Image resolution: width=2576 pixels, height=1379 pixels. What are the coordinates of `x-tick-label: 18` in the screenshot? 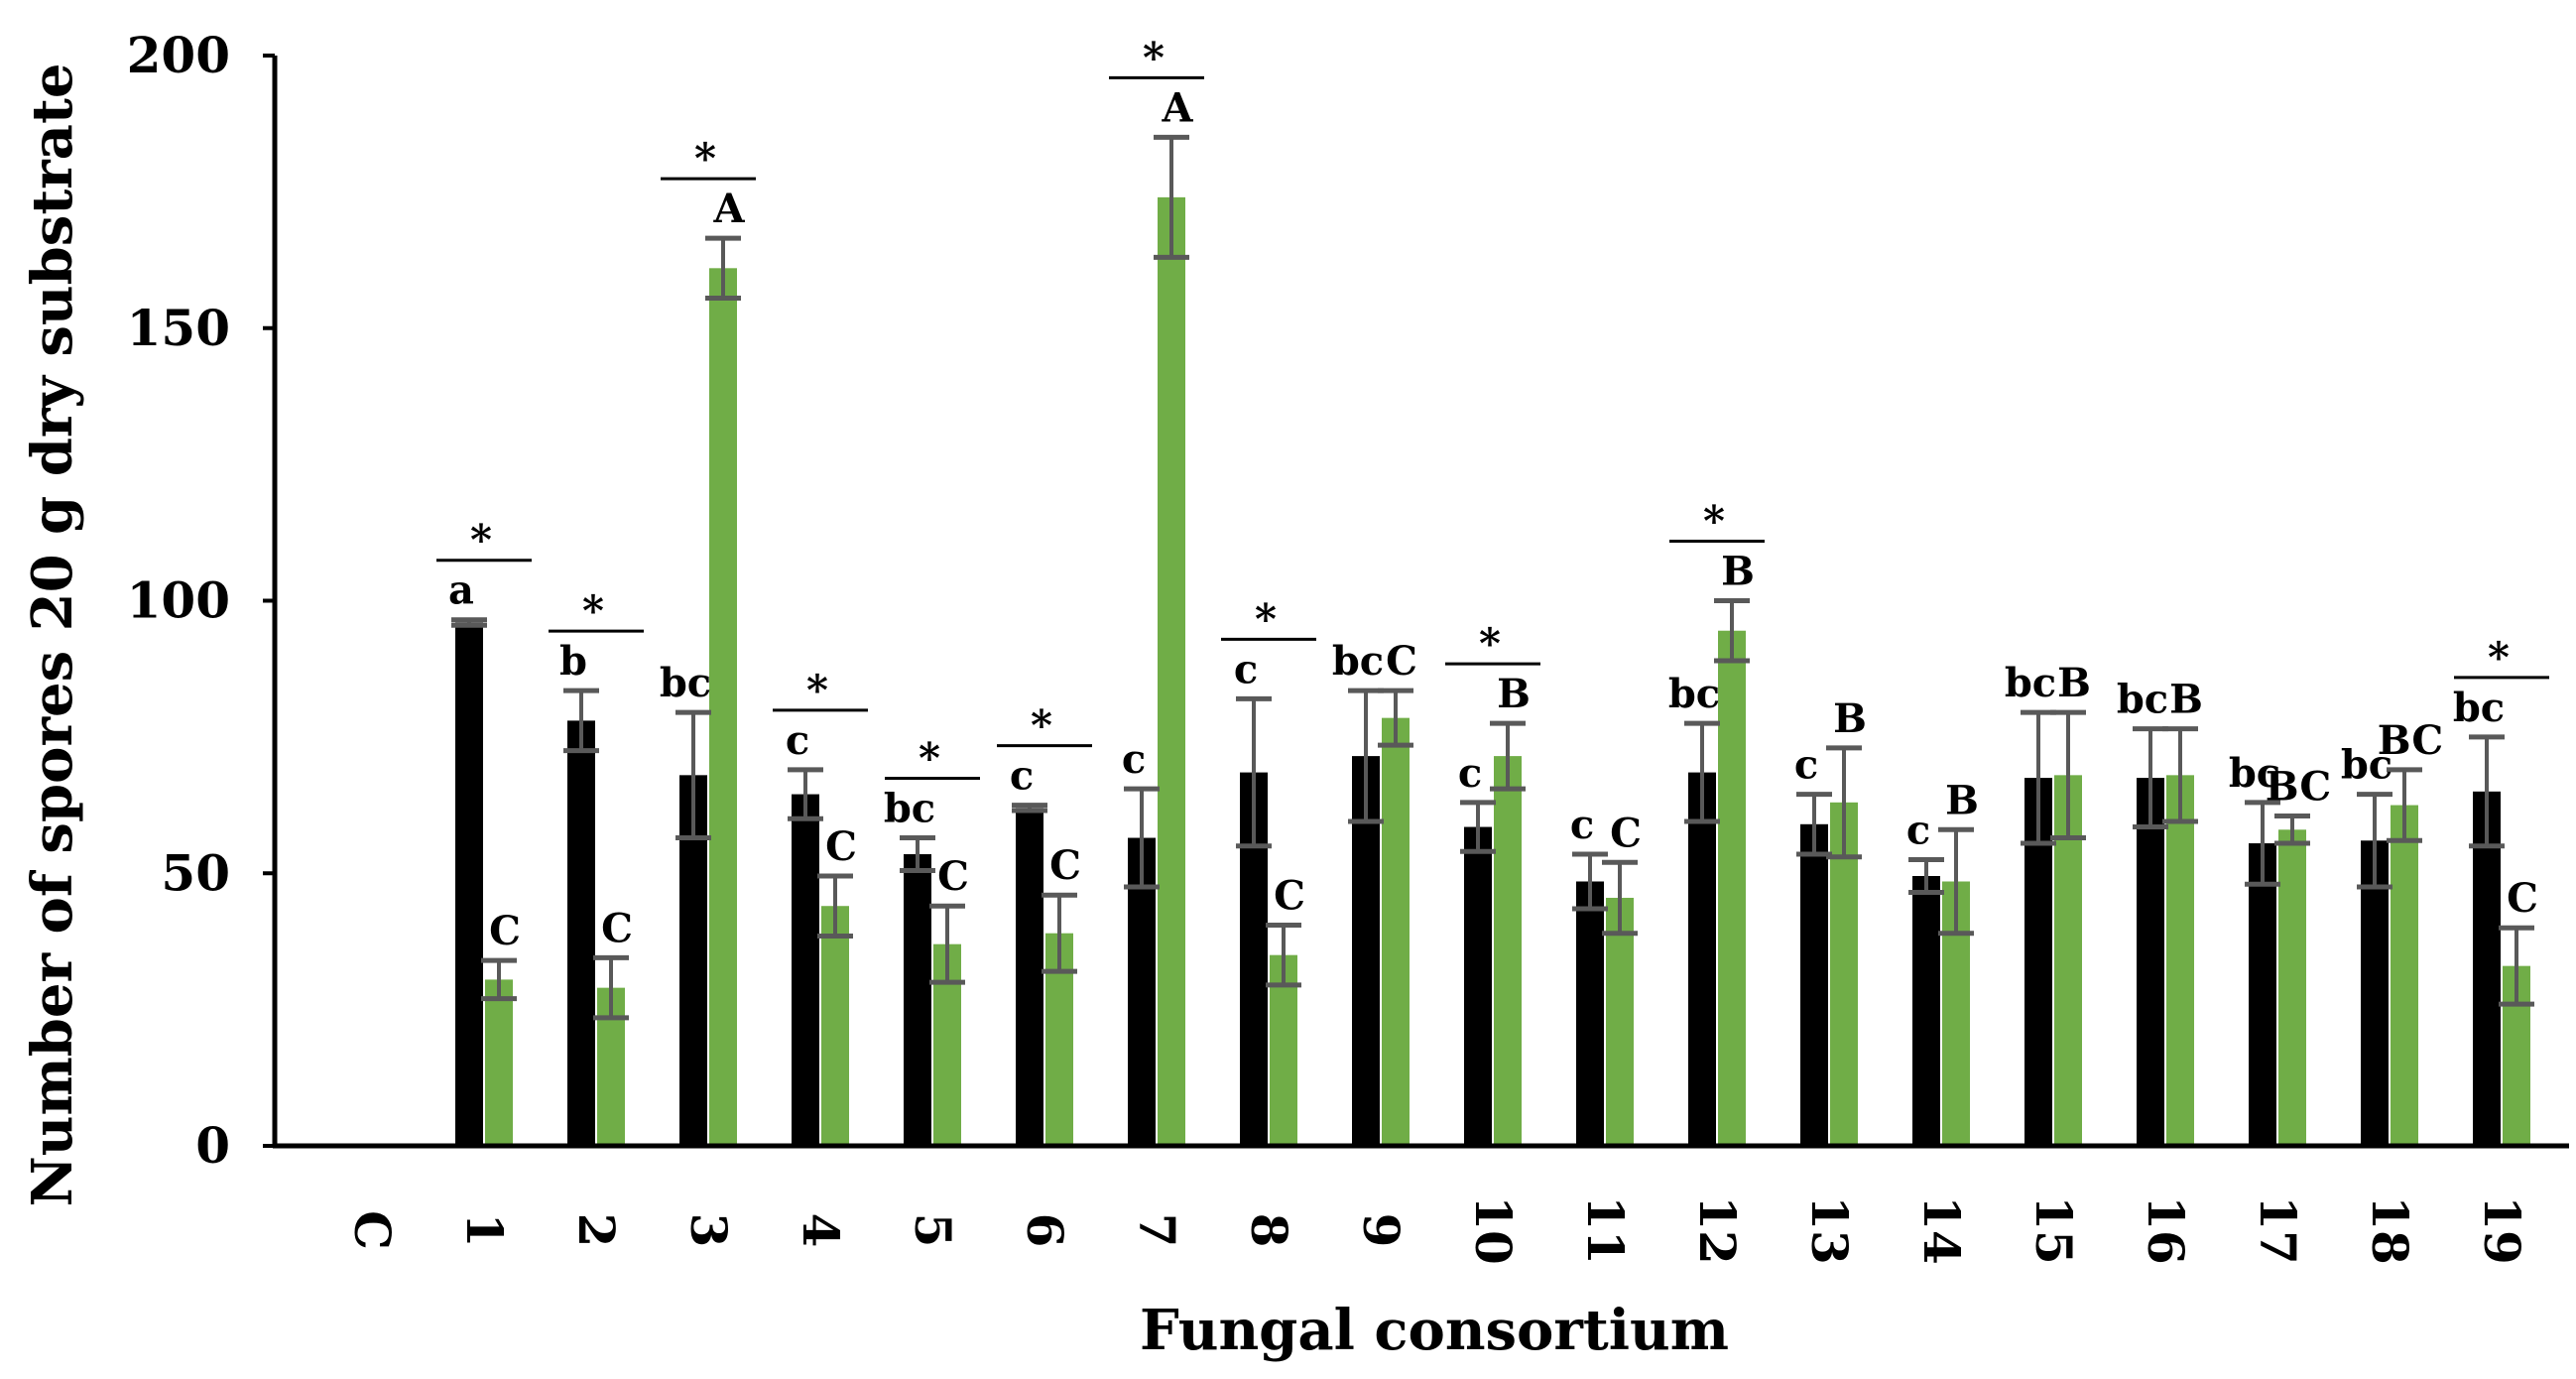 It's located at (2390, 1230).